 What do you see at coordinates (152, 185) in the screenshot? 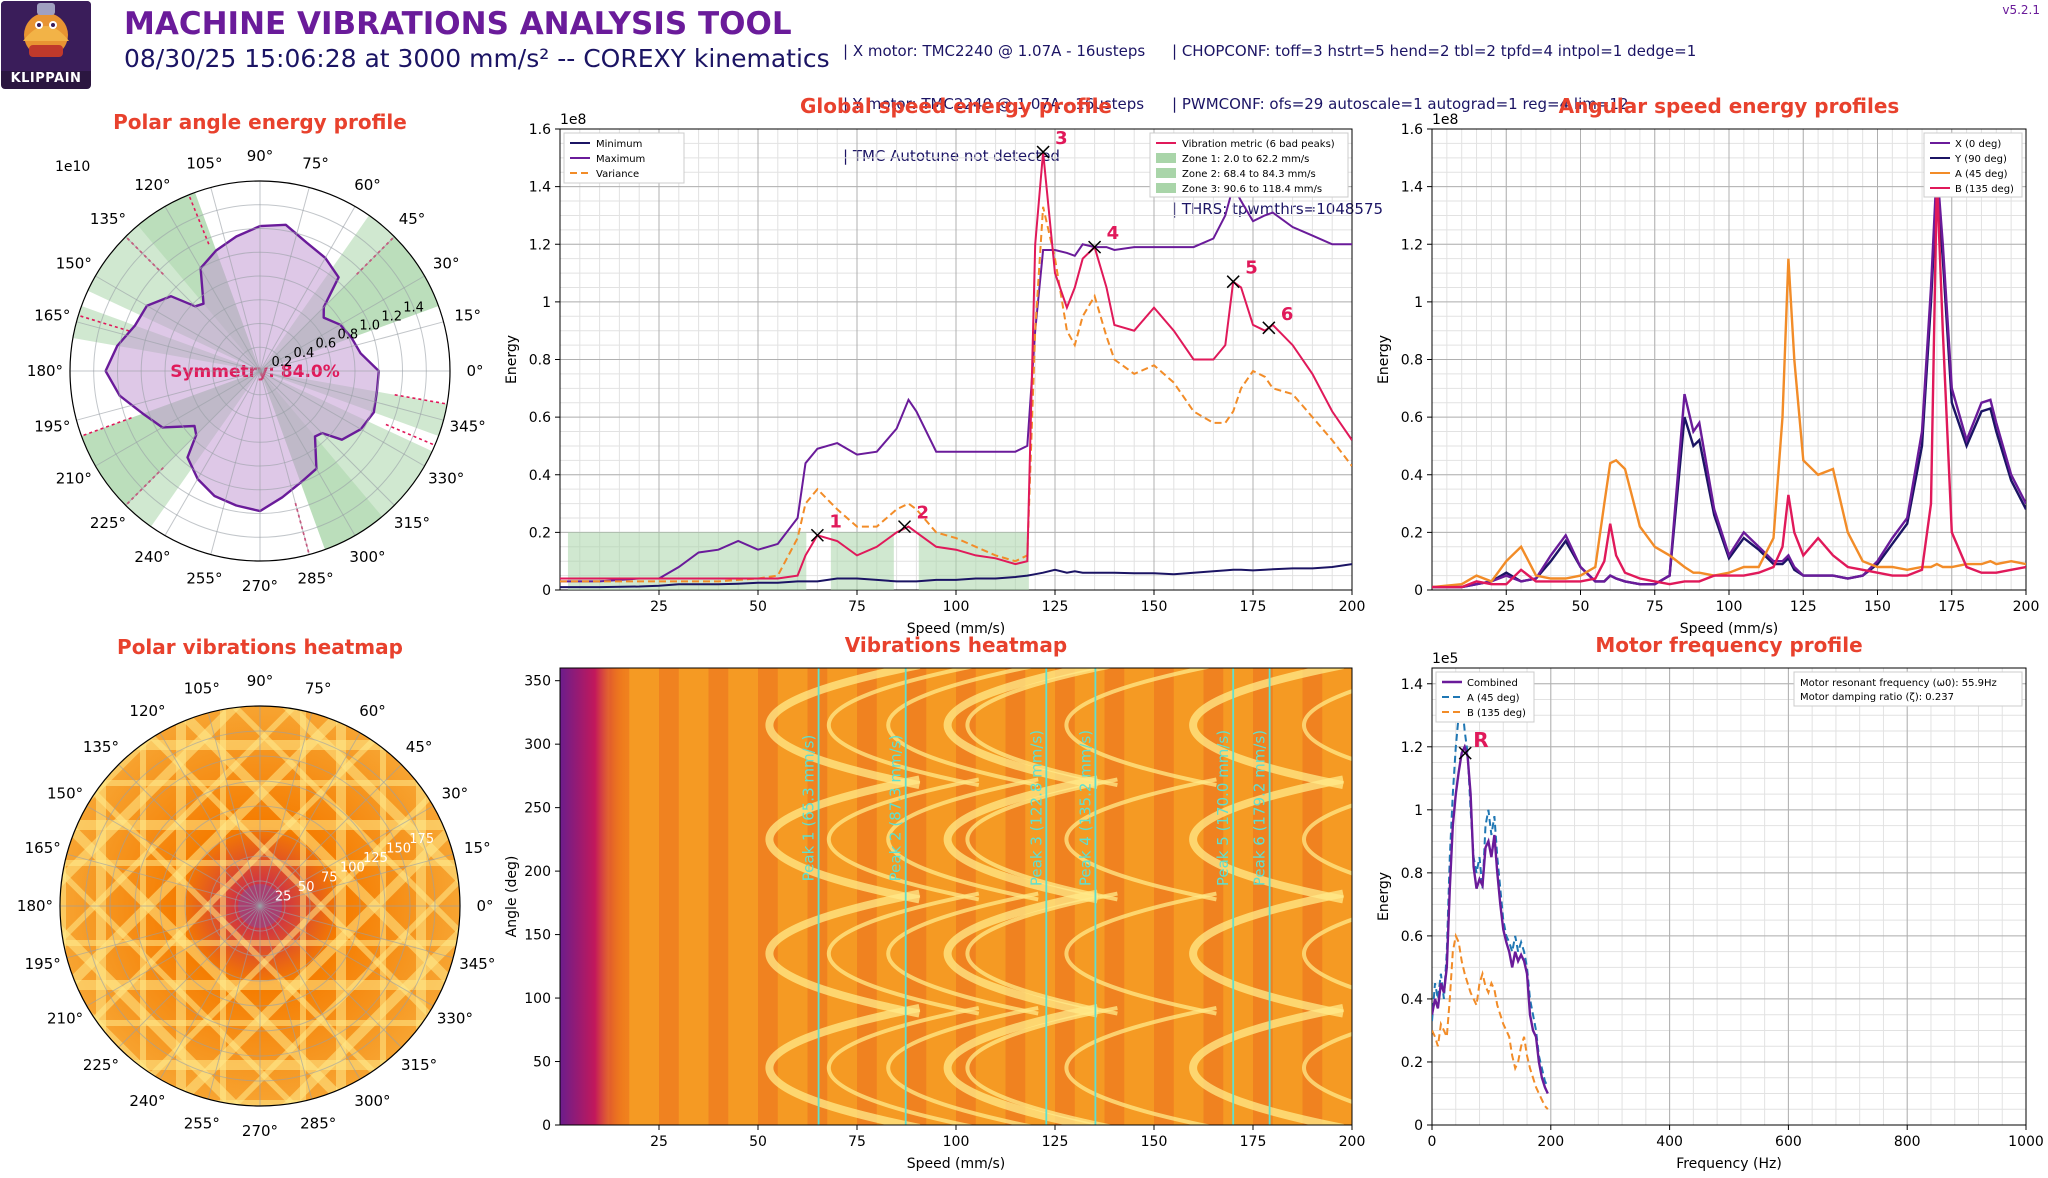
I see `polar-angle-label: 120°` at bounding box center [152, 185].